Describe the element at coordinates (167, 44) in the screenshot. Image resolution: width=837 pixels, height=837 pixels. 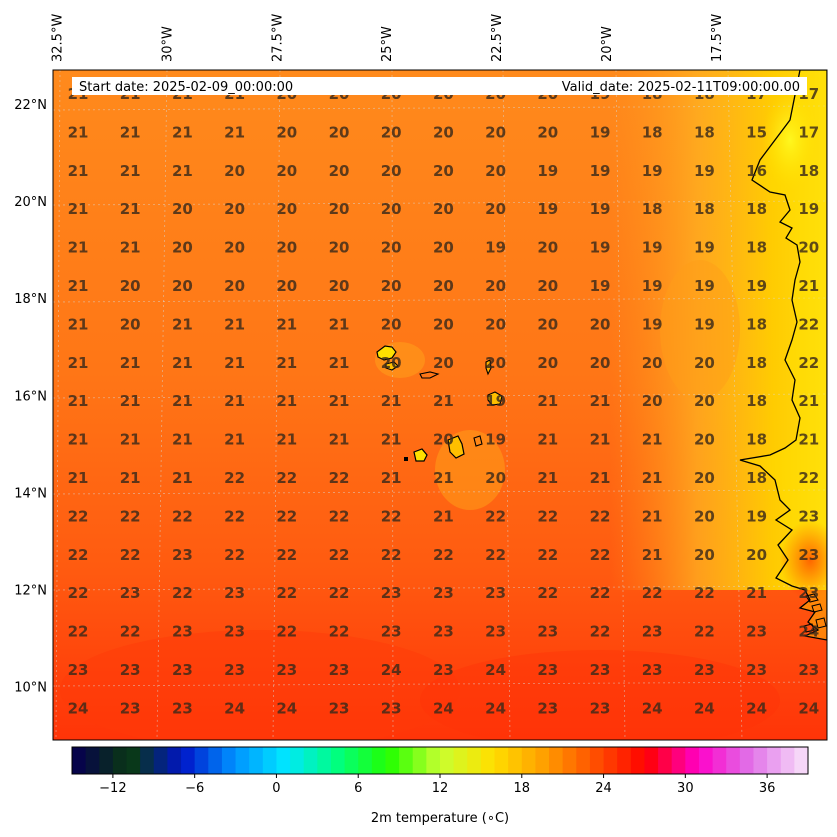
I see `lon-tick-label: 30°W` at that location.